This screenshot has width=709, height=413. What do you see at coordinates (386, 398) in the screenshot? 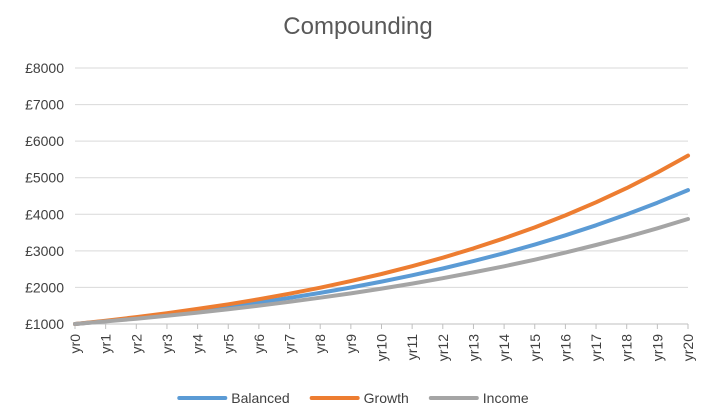
I see `legend-label-growth: Growth` at bounding box center [386, 398].